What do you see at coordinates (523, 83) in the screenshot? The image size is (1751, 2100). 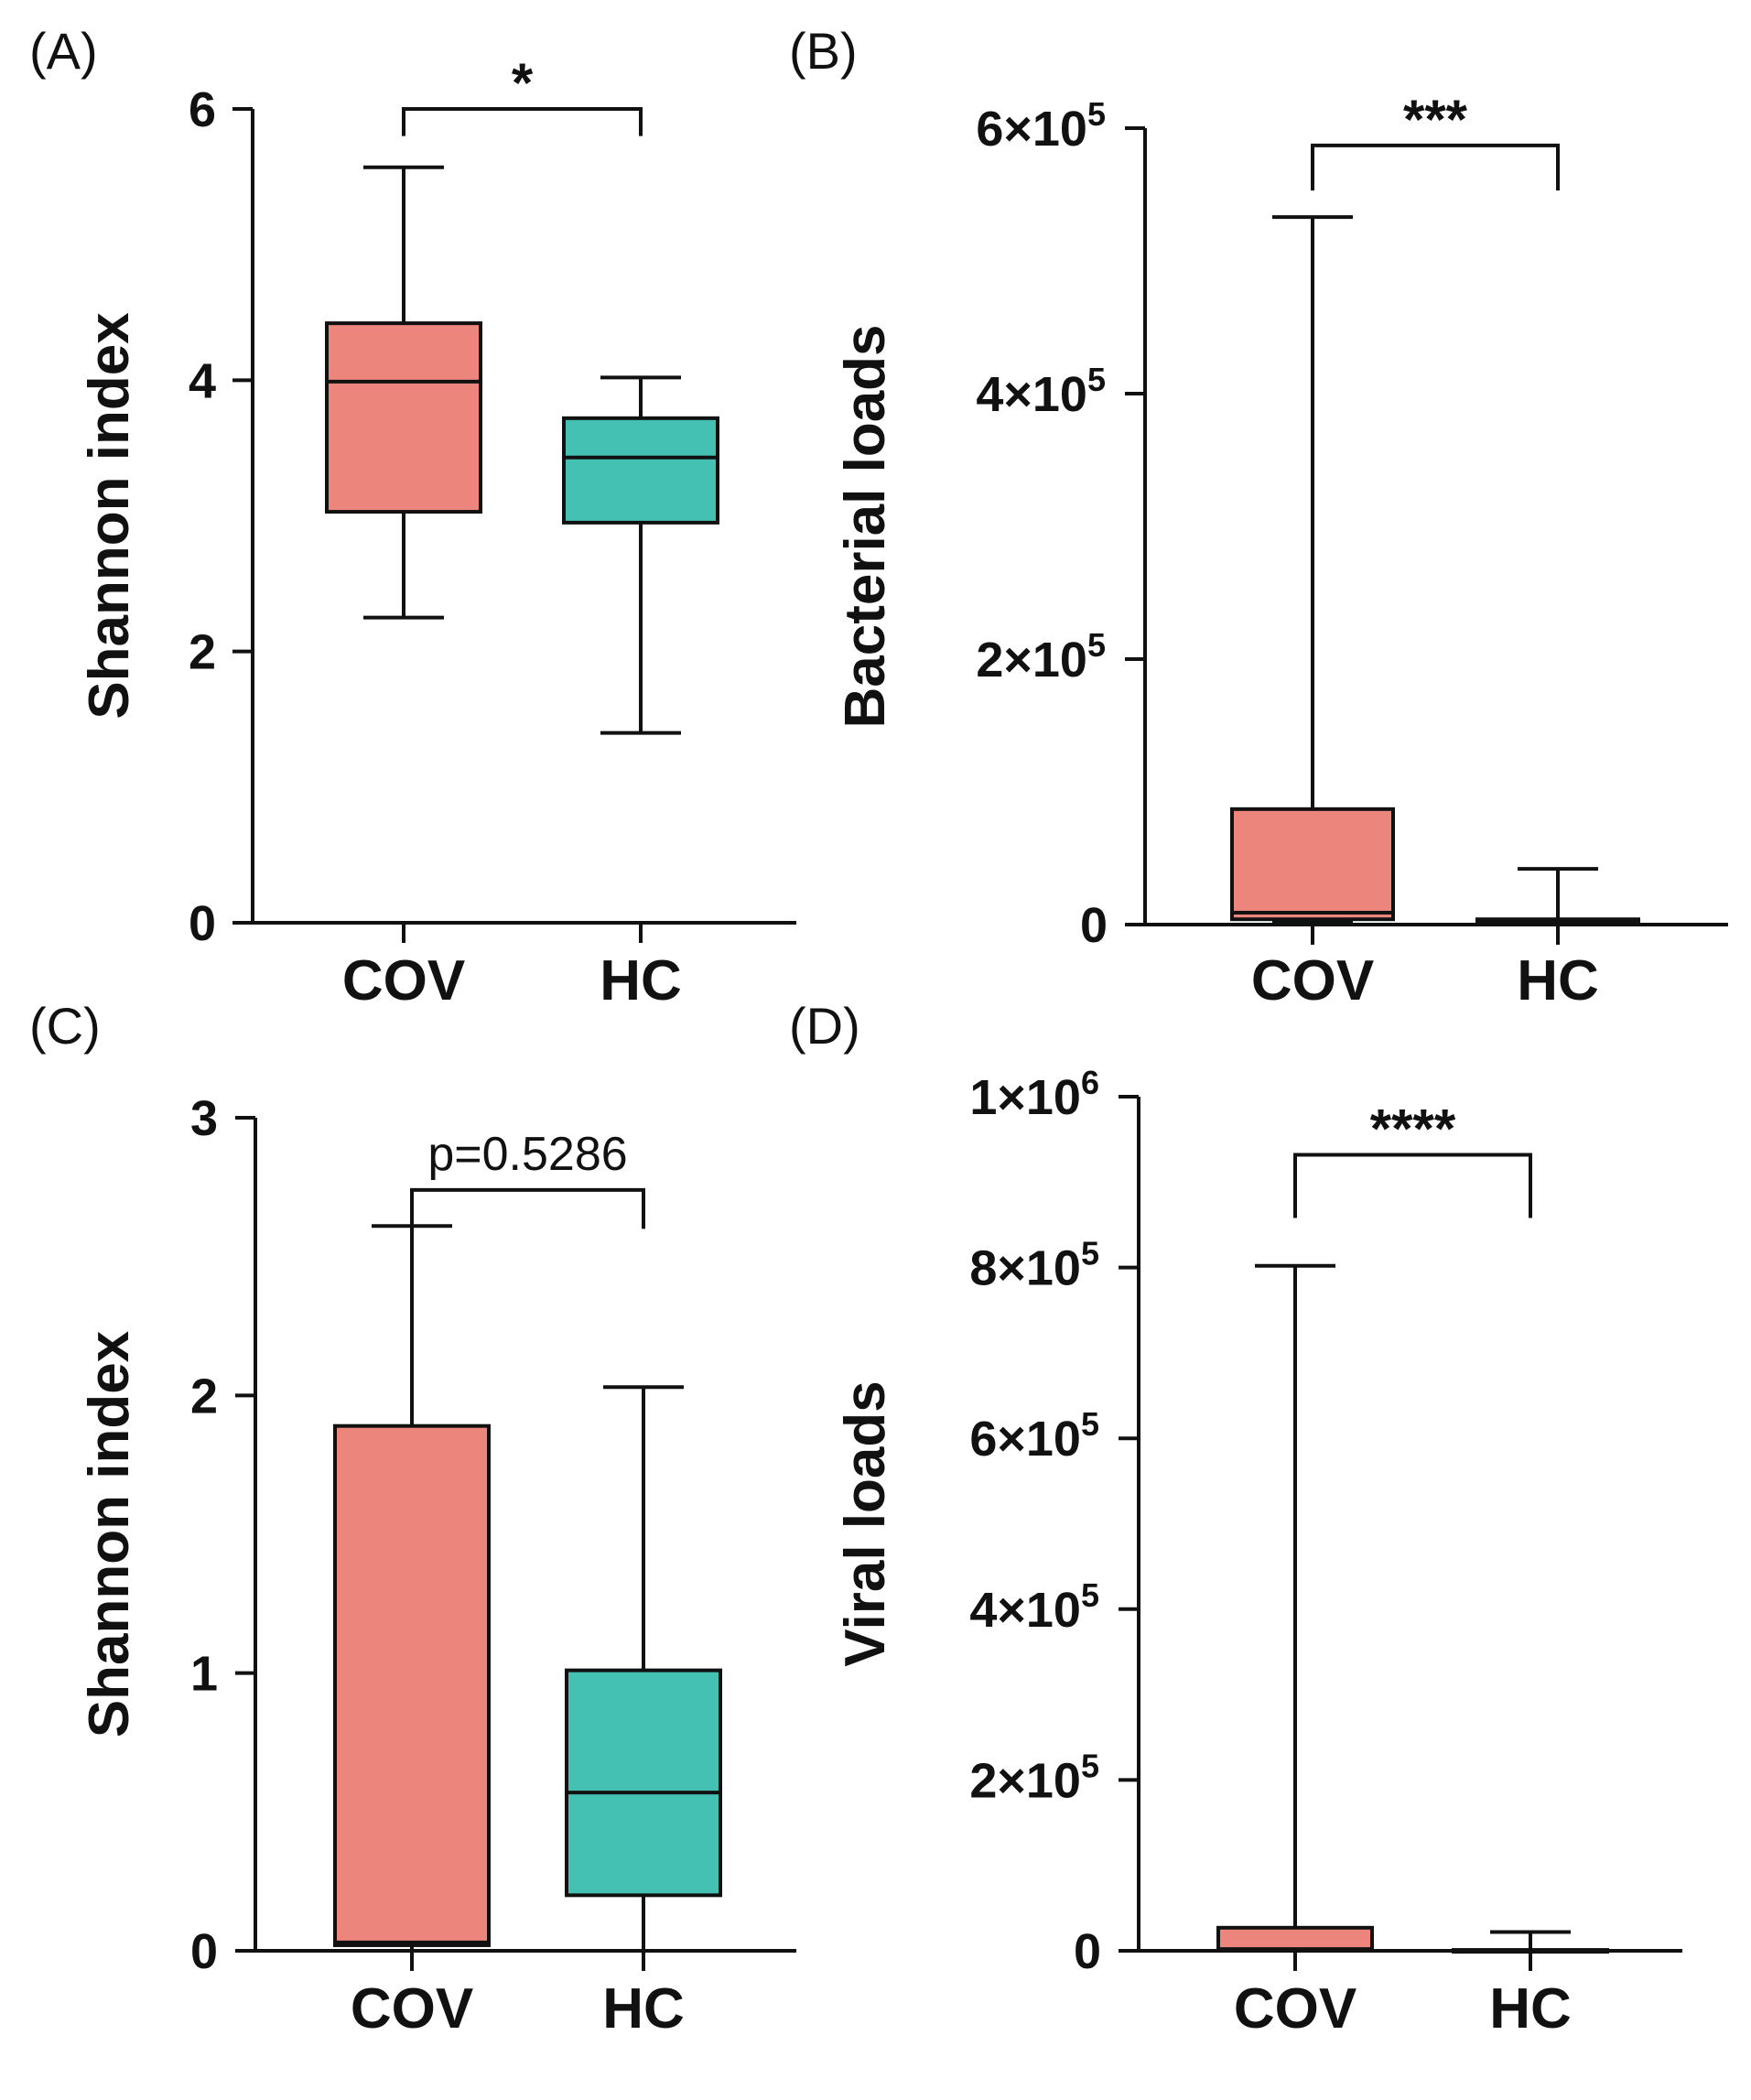 I see `significance-label: *` at bounding box center [523, 83].